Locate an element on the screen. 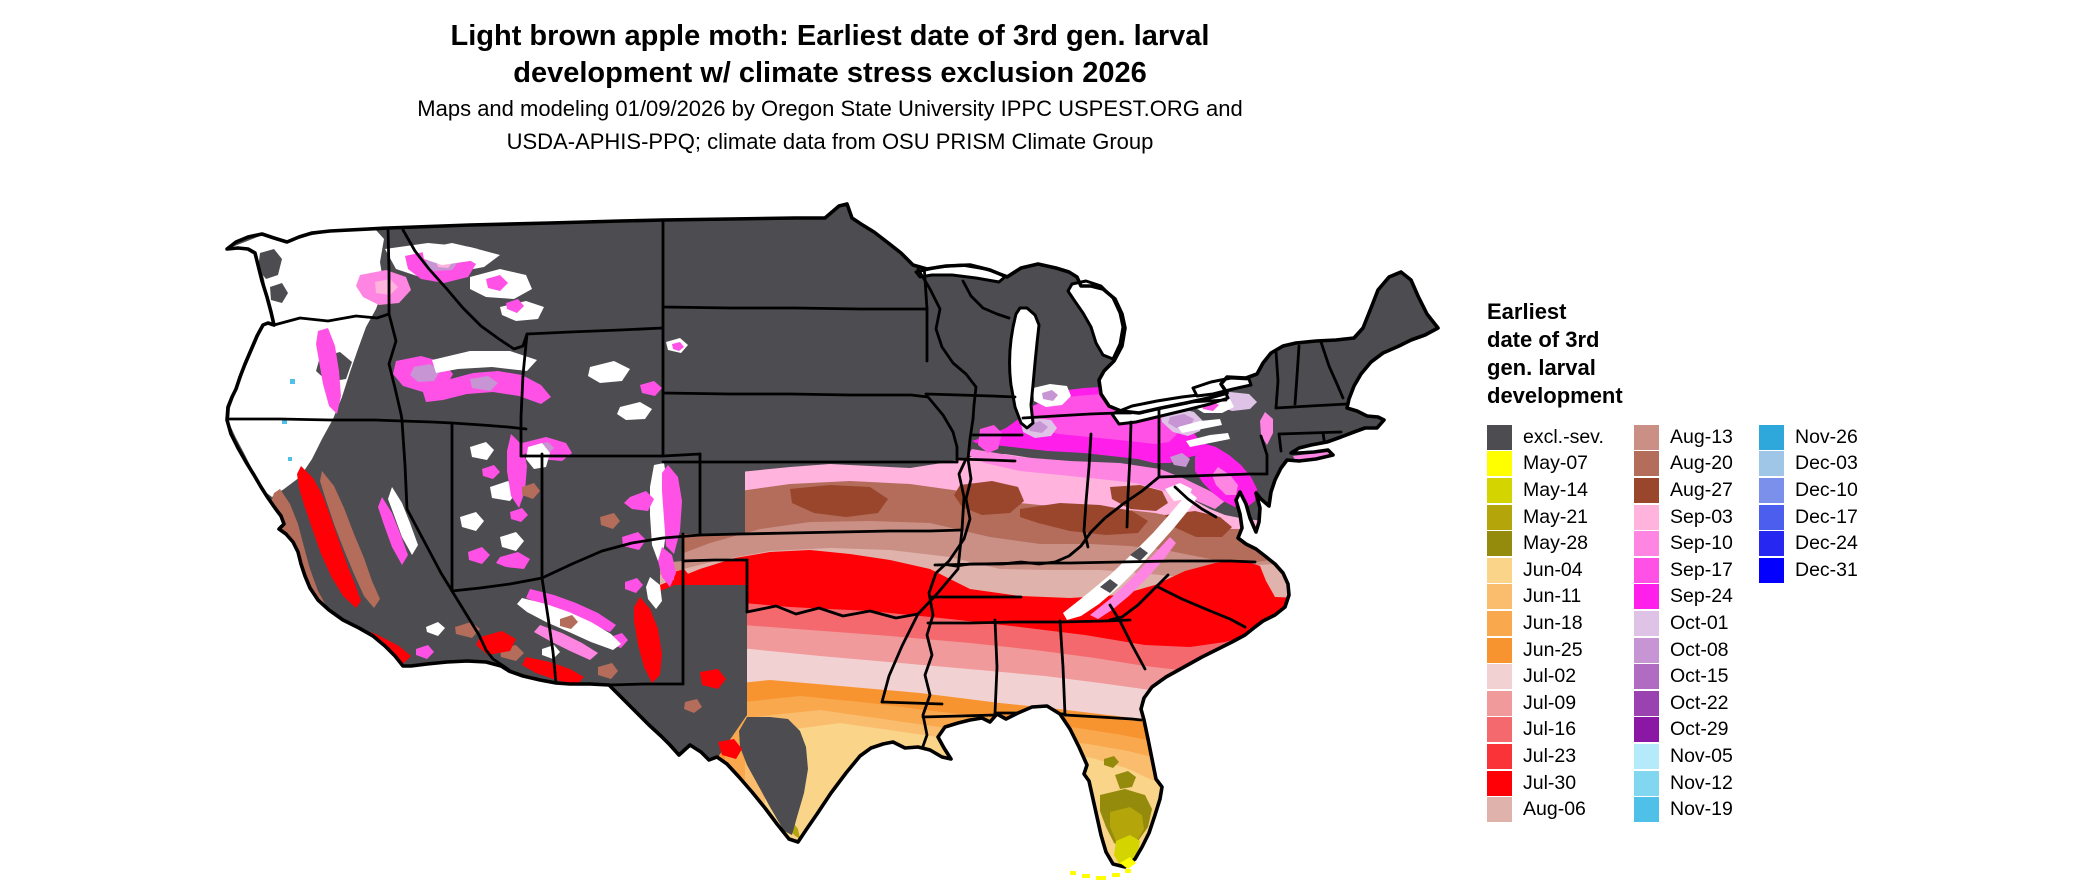 This screenshot has height=892, width=2100. legend-row: Oct-15 is located at coordinates (1683, 676).